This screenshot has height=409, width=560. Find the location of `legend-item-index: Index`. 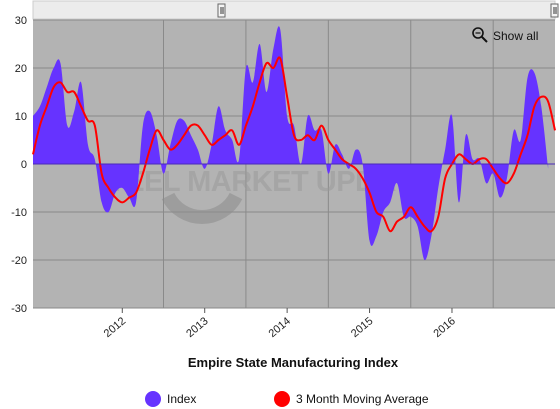

legend-item-index: Index is located at coordinates (170, 399).